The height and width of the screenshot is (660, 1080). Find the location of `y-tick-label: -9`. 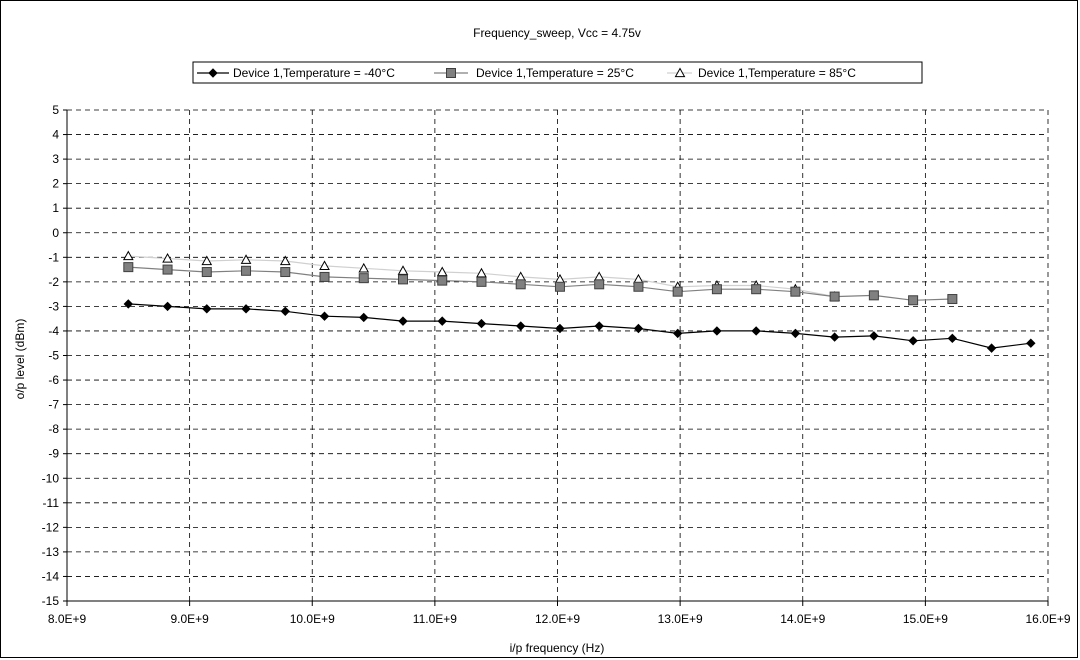

y-tick-label: -9 is located at coordinates (53, 454).